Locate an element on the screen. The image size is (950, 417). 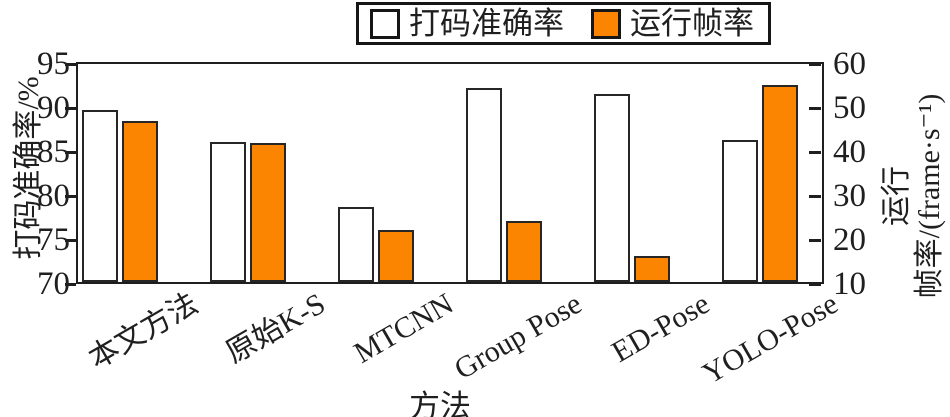
right-tick-label-40: 40 is located at coordinates (849, 152).